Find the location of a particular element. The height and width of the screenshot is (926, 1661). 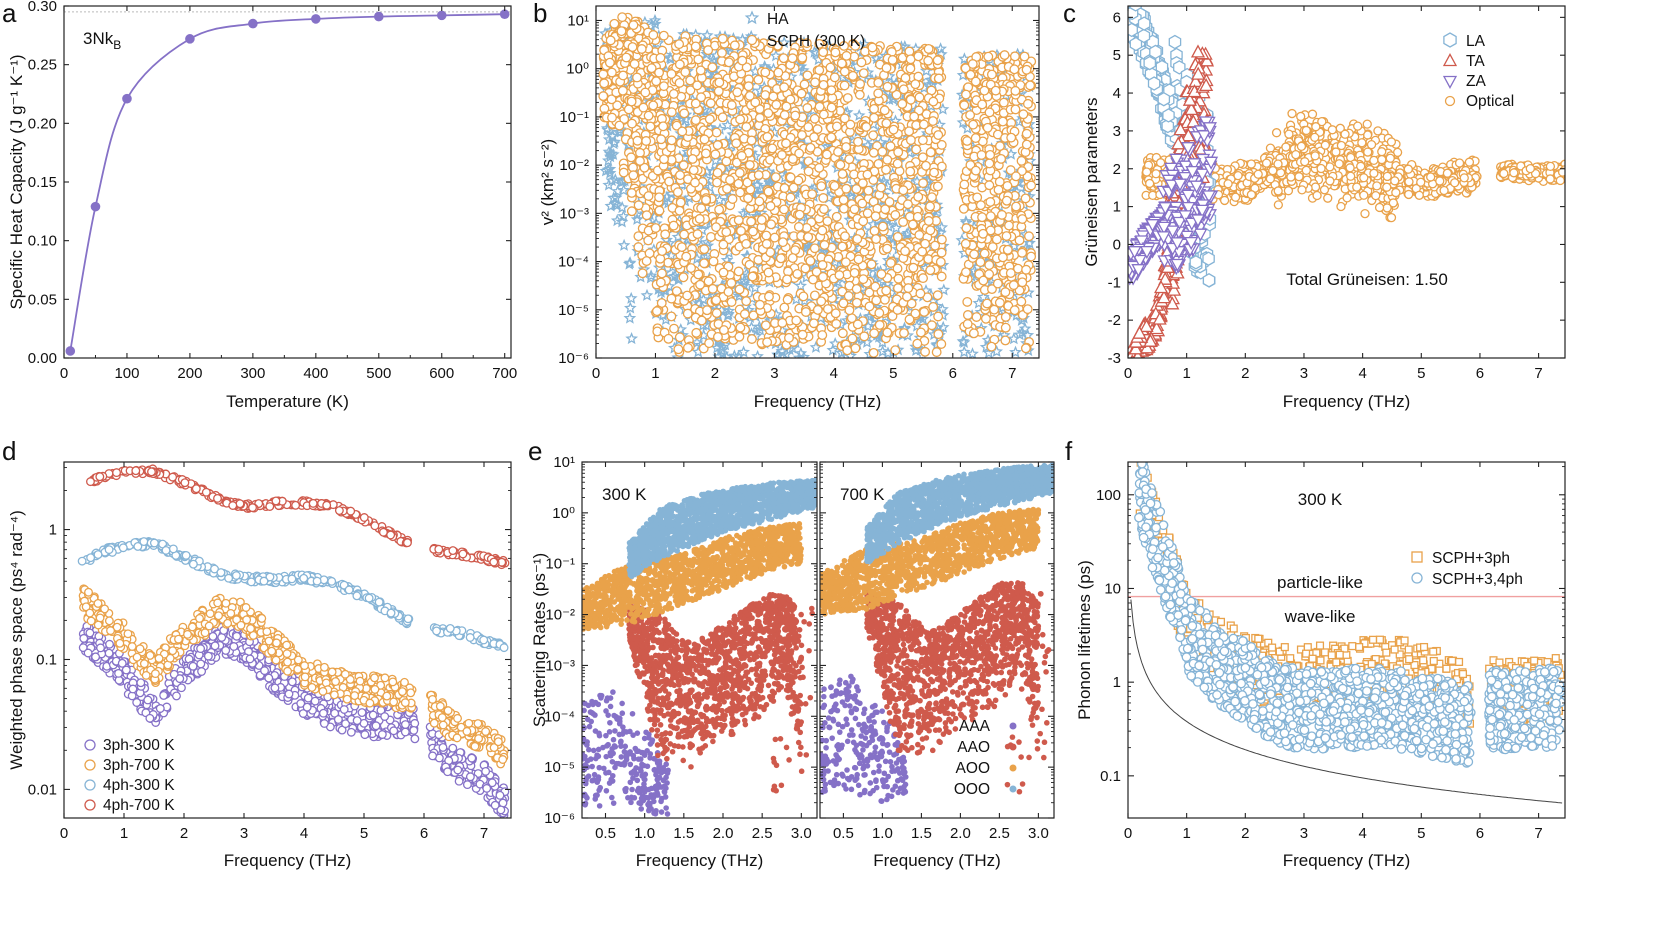

x-tick-label: 4 is located at coordinates (834, 373).